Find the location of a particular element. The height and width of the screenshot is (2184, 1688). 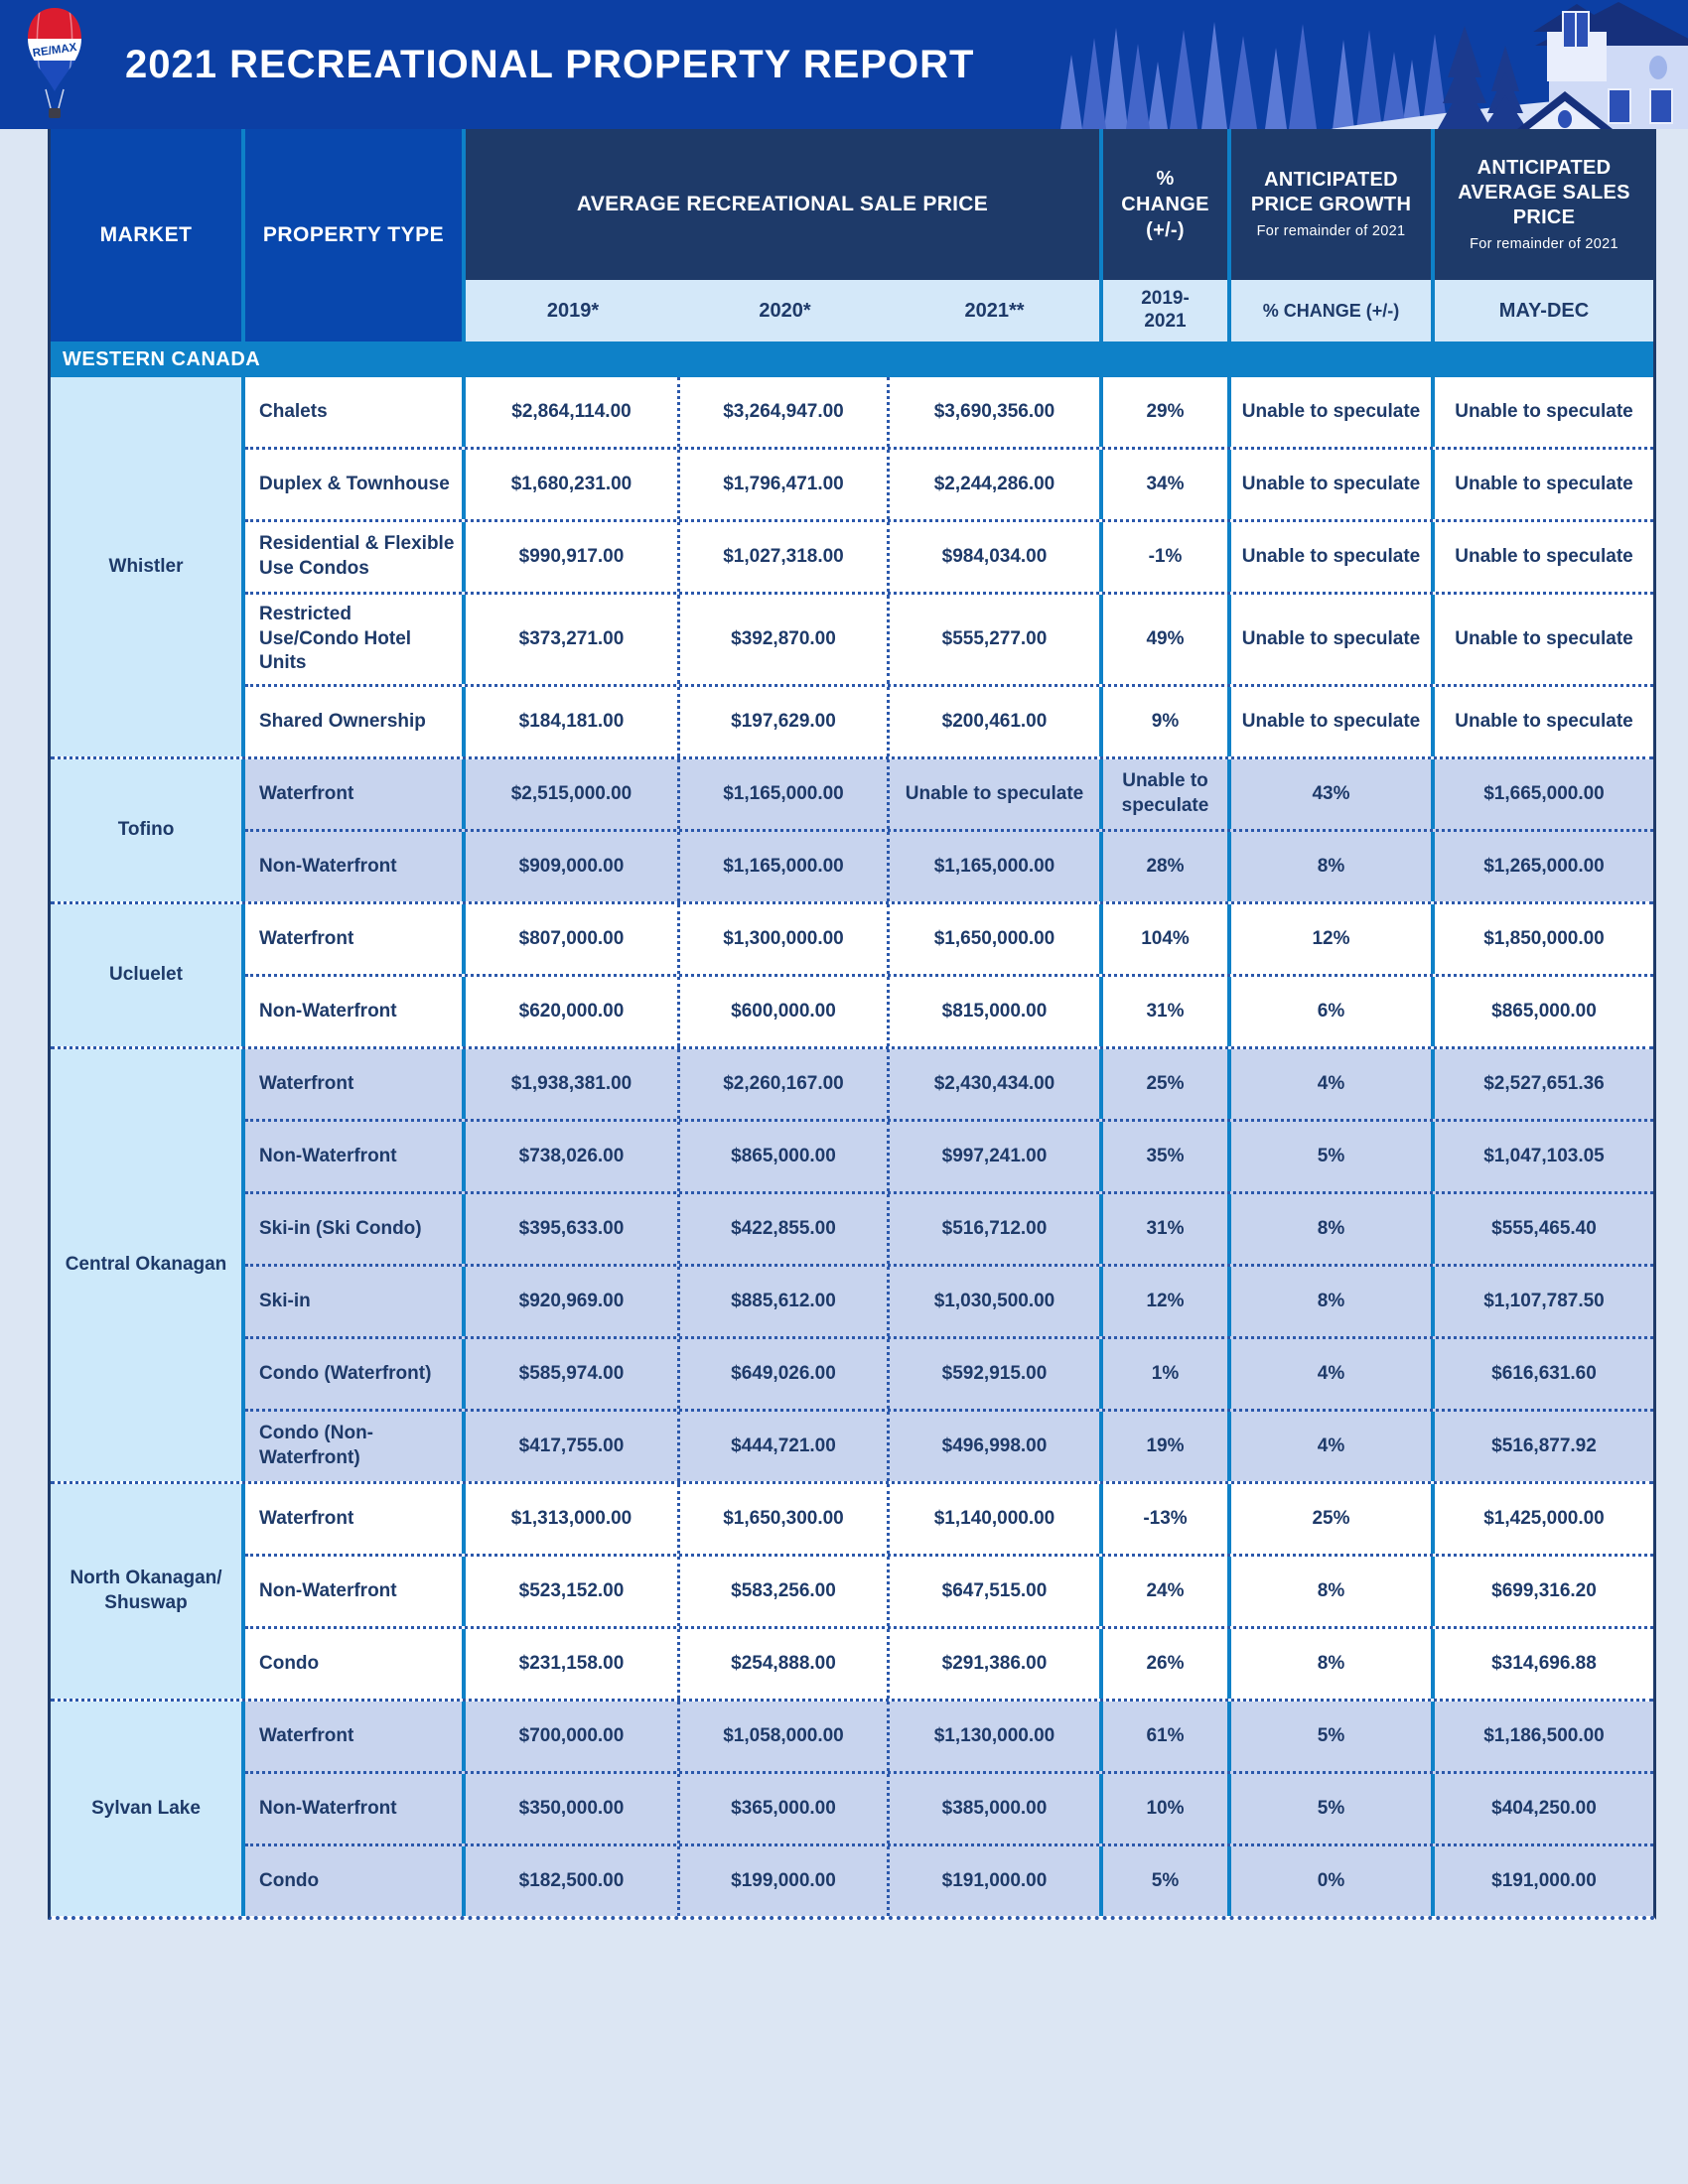

anticipated-growth-cell: 43% is located at coordinates (1333, 794).